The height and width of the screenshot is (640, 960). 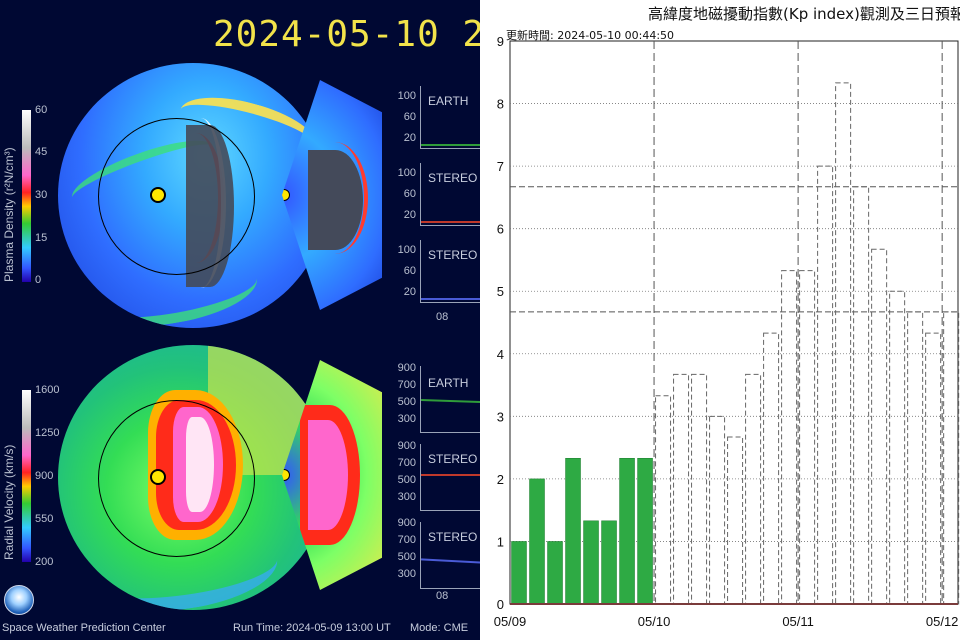 What do you see at coordinates (798, 621) in the screenshot?
I see `x-tick-label: 05/11` at bounding box center [798, 621].